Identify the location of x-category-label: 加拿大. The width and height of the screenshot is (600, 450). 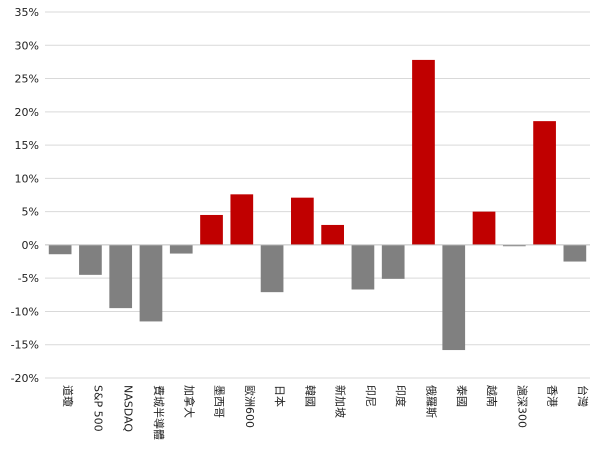
(189, 401).